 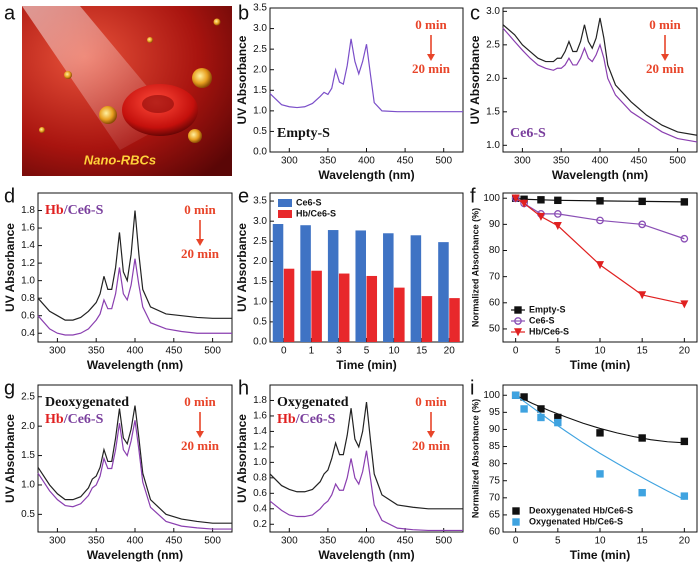 I want to click on sample-label: Ce6-S, so click(x=528, y=133).